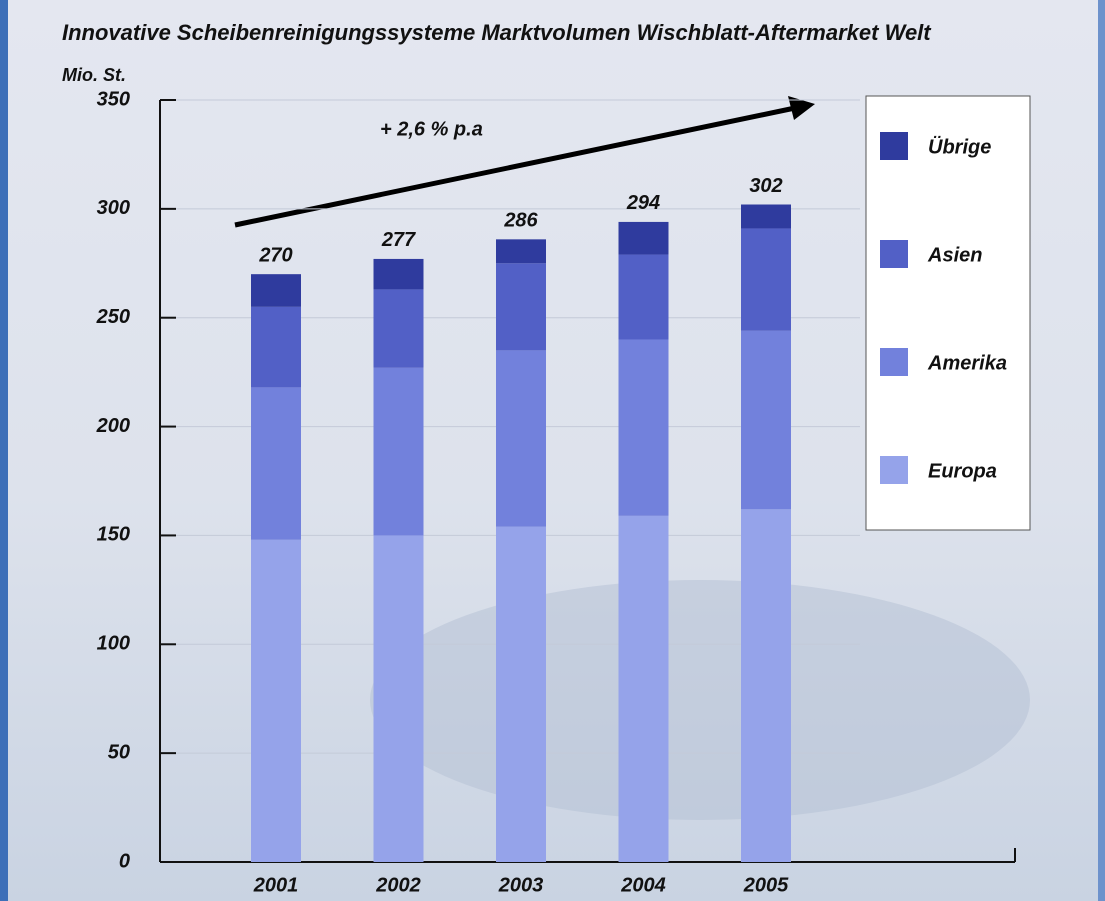 This screenshot has width=1105, height=901. Describe the element at coordinates (801, 108) in the screenshot. I see `trend-arrow-head` at that location.